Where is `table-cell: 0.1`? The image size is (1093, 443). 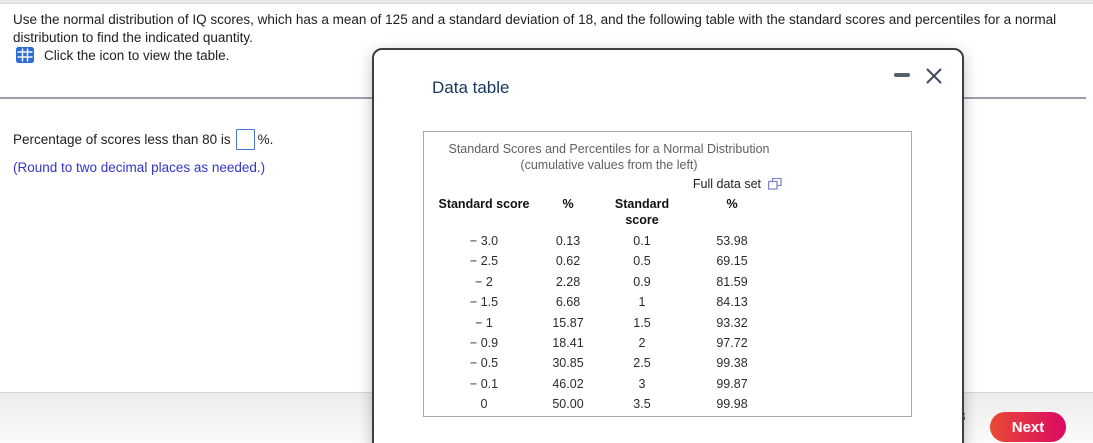 table-cell: 0.1 is located at coordinates (642, 241).